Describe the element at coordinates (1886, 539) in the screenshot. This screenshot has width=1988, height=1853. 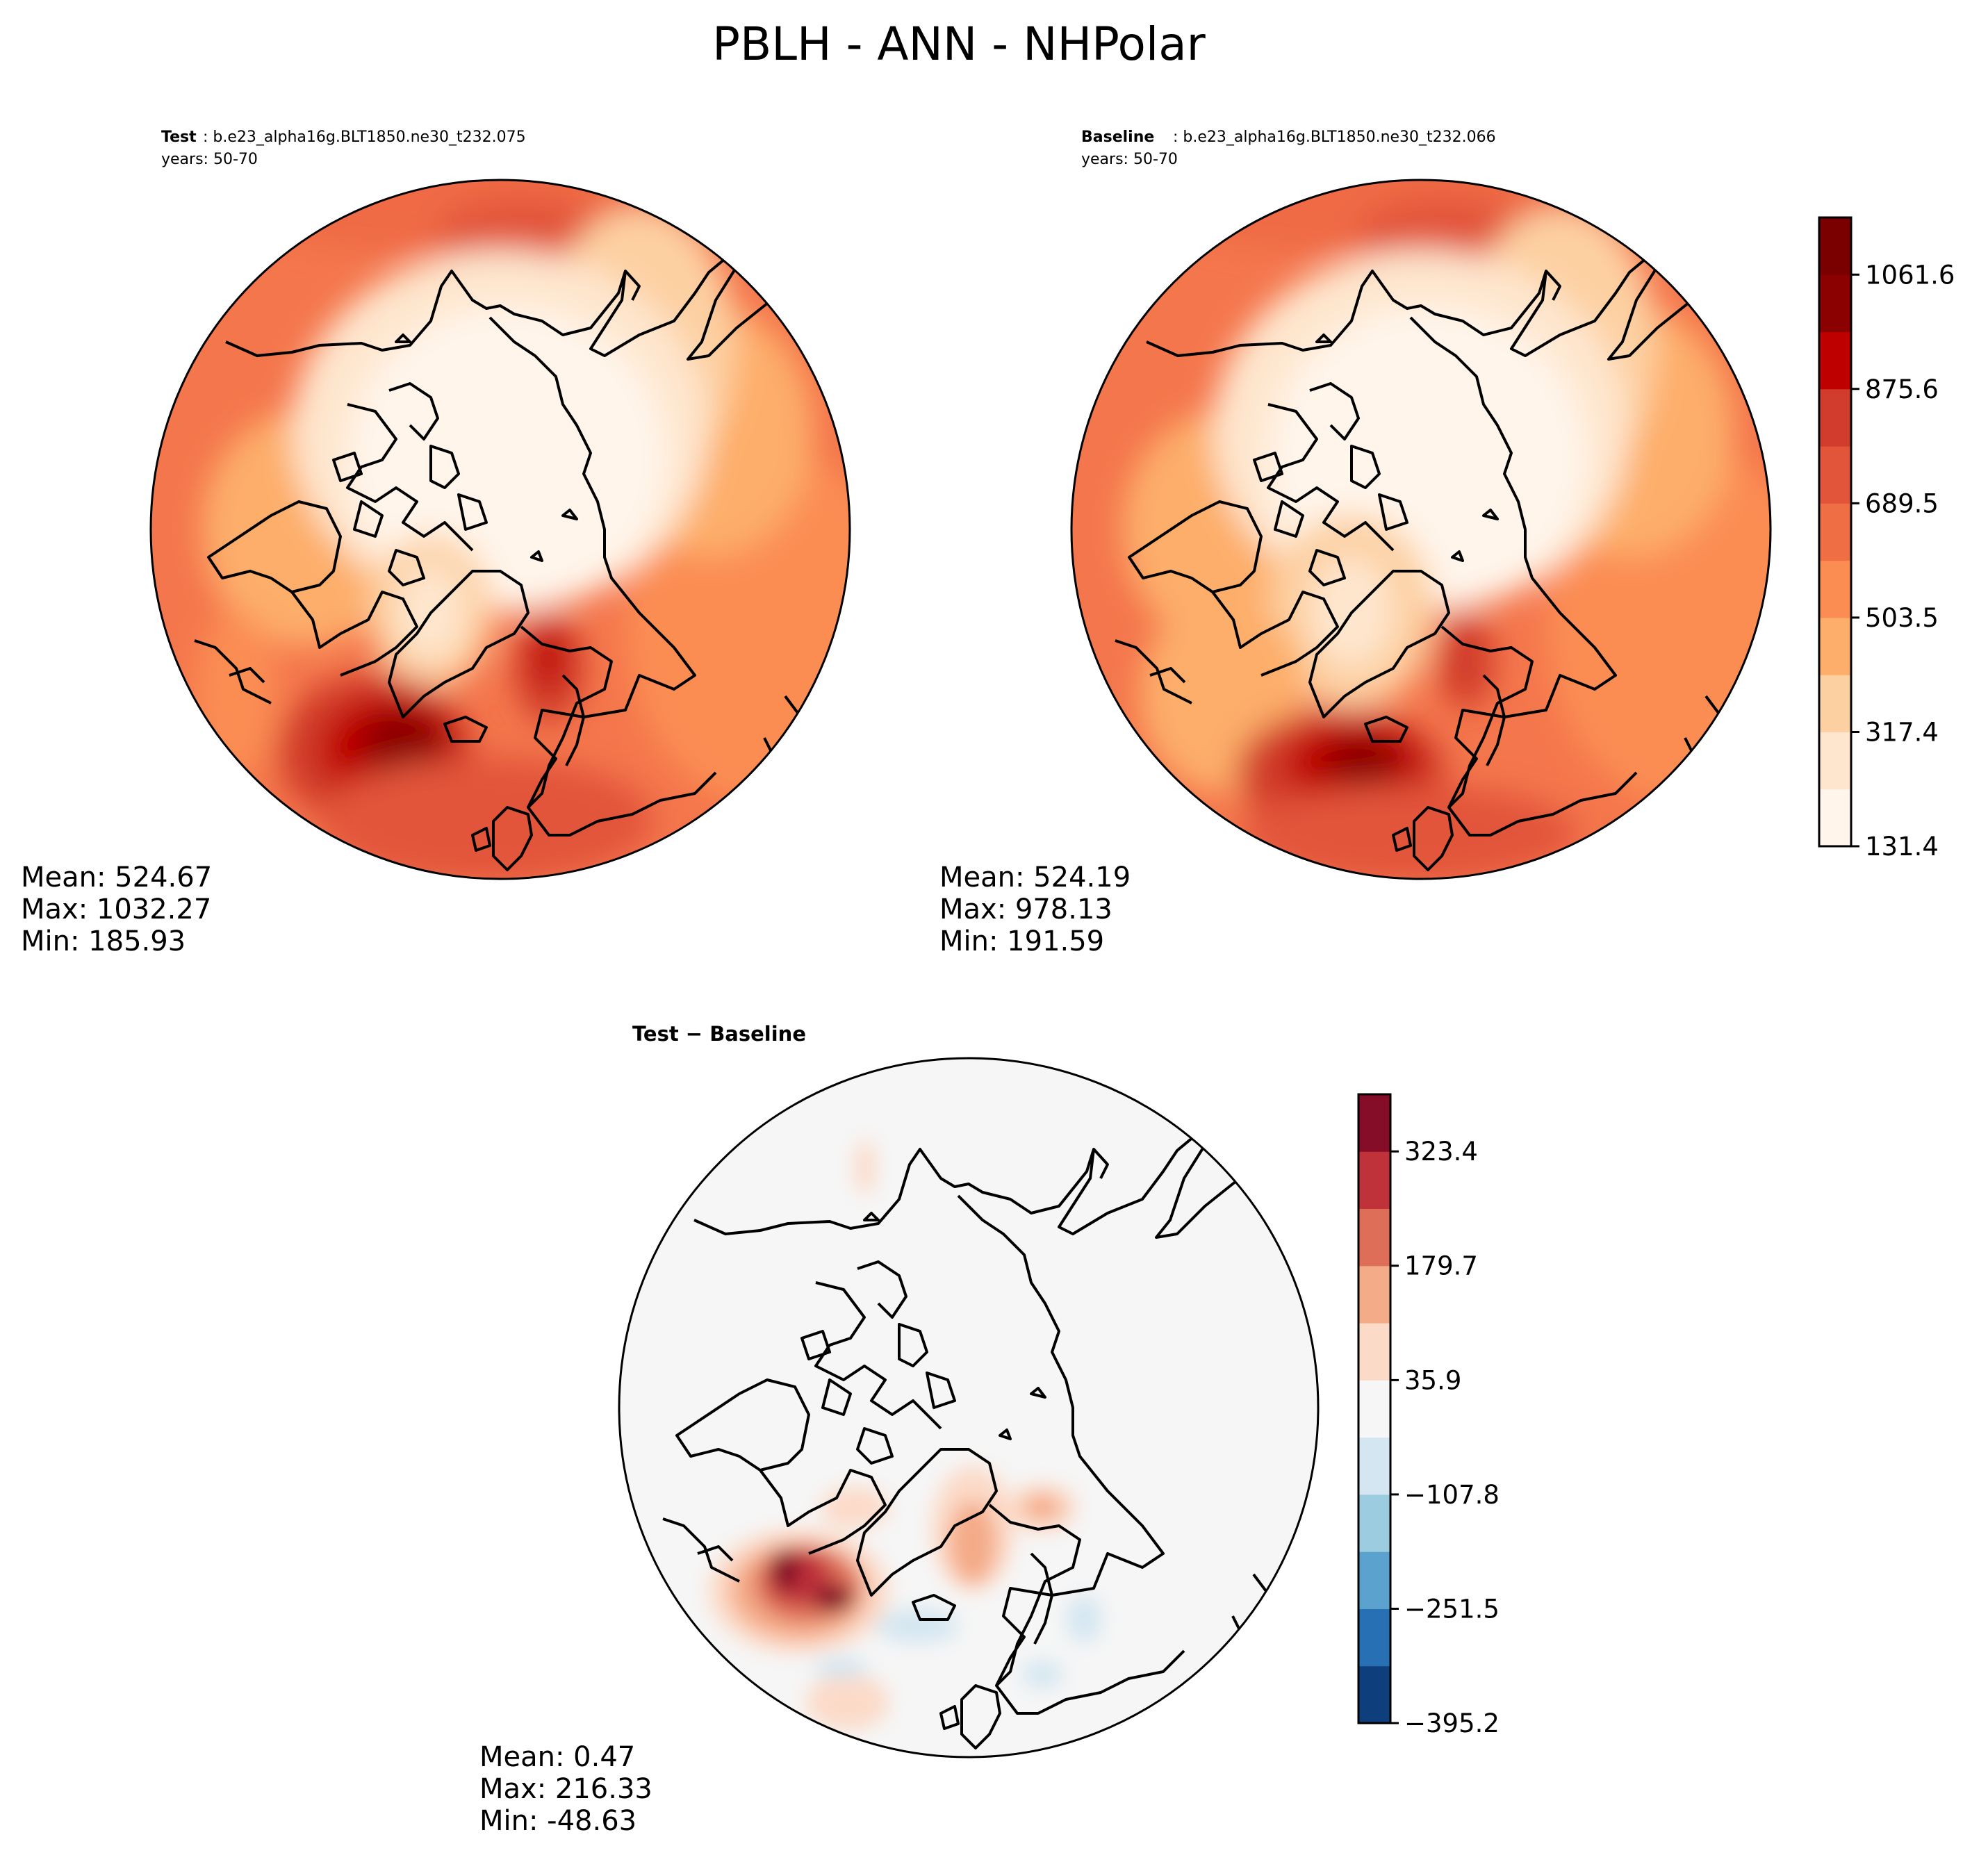
I see `main-colorbar: 131.4 317.4 503.5 689.5 875.6 1061.6` at that location.